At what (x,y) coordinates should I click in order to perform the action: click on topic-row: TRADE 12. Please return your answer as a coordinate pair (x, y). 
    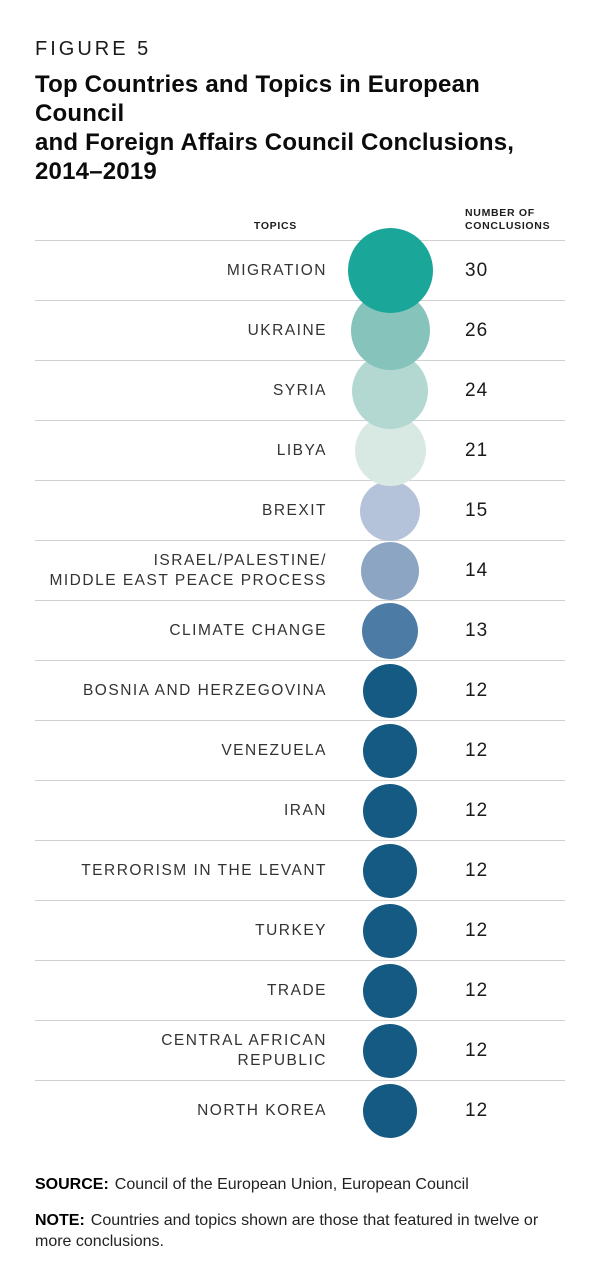
    Looking at the image, I should click on (300, 991).